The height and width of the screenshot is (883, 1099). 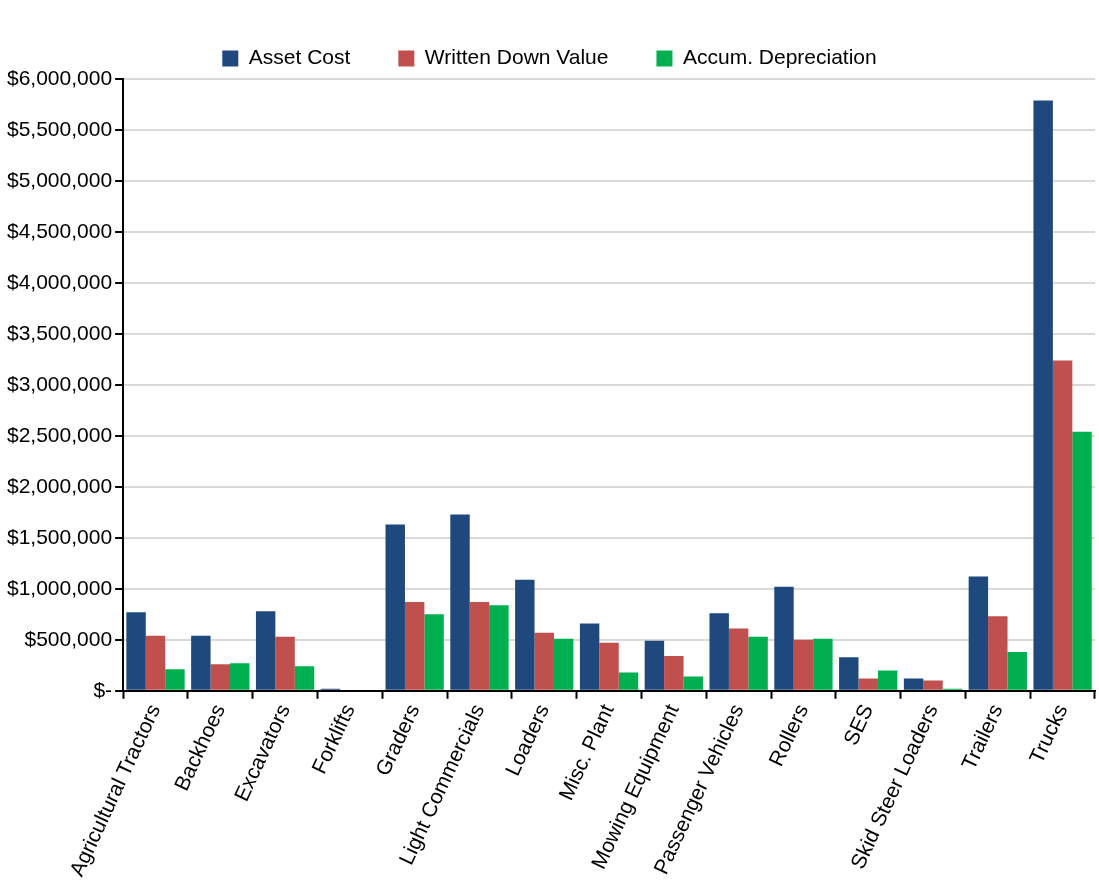 What do you see at coordinates (858, 724) in the screenshot?
I see `x-tick-label: SES` at bounding box center [858, 724].